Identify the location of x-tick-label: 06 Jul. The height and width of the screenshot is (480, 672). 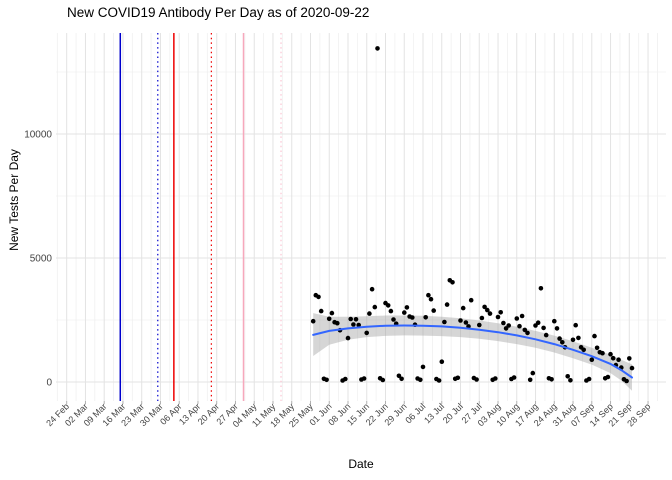
(415, 413).